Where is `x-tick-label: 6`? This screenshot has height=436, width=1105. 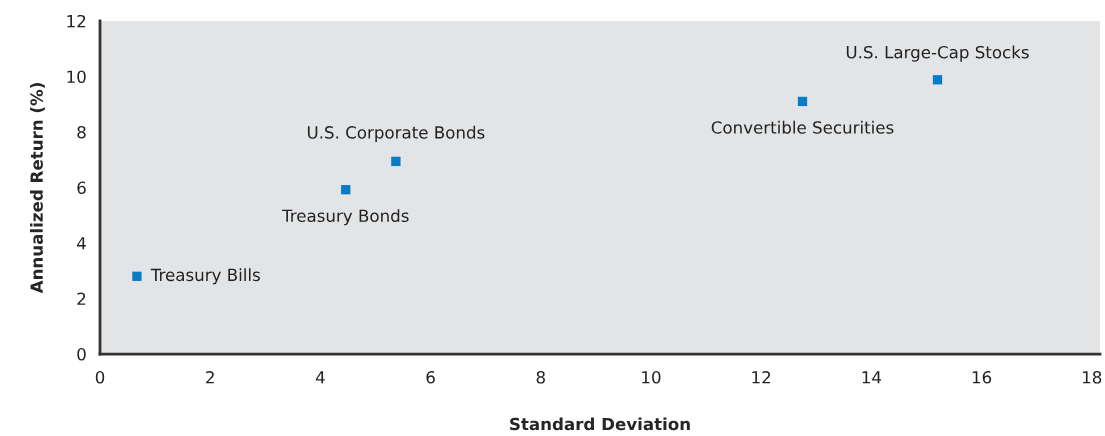 x-tick-label: 6 is located at coordinates (430, 377).